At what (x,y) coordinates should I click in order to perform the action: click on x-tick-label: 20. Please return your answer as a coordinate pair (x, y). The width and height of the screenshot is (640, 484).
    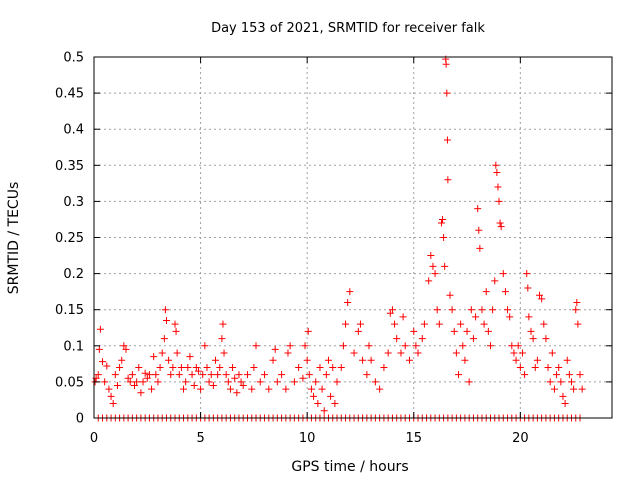
    Looking at the image, I should click on (520, 438).